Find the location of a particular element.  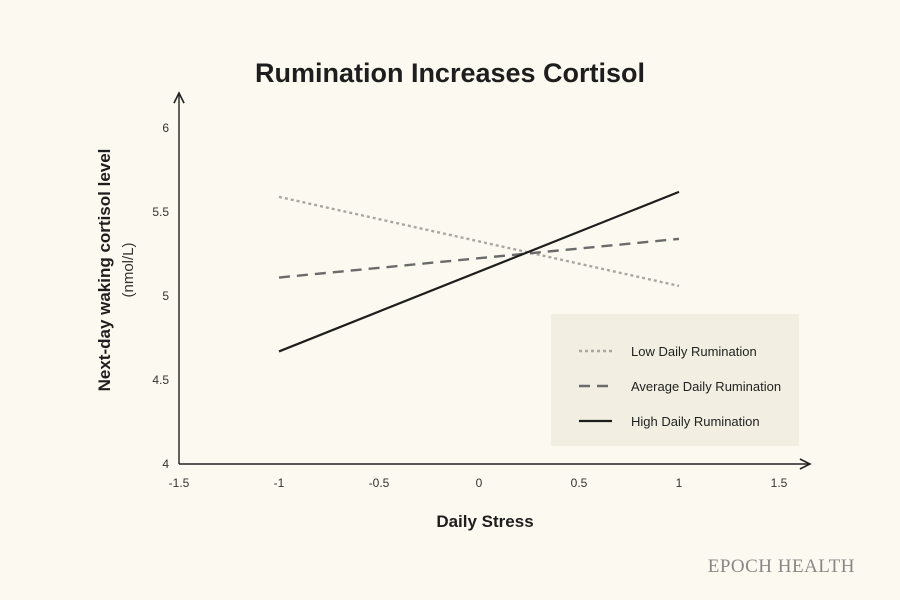

y-axis-title: Next-day waking cortisol level is located at coordinates (104, 270).